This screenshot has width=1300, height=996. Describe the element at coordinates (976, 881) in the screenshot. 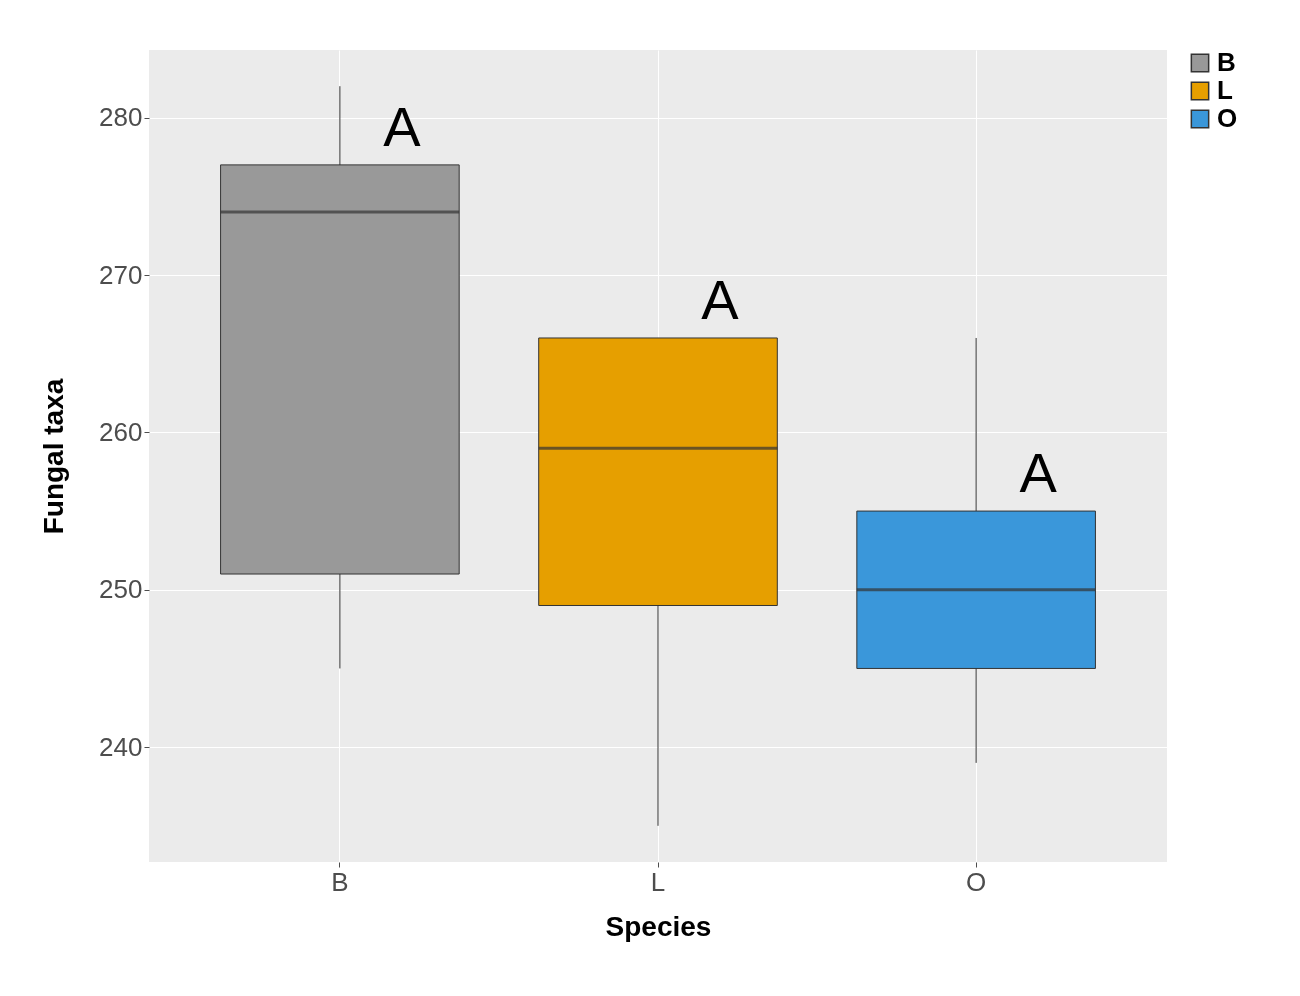

I see `x-tick-label: O` at that location.